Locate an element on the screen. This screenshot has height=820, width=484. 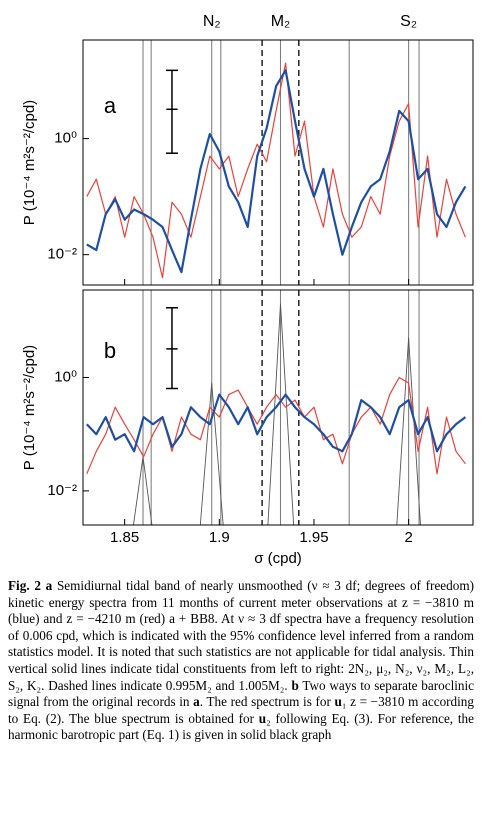
x-tick-label: 1.85 is located at coordinates (124, 537).